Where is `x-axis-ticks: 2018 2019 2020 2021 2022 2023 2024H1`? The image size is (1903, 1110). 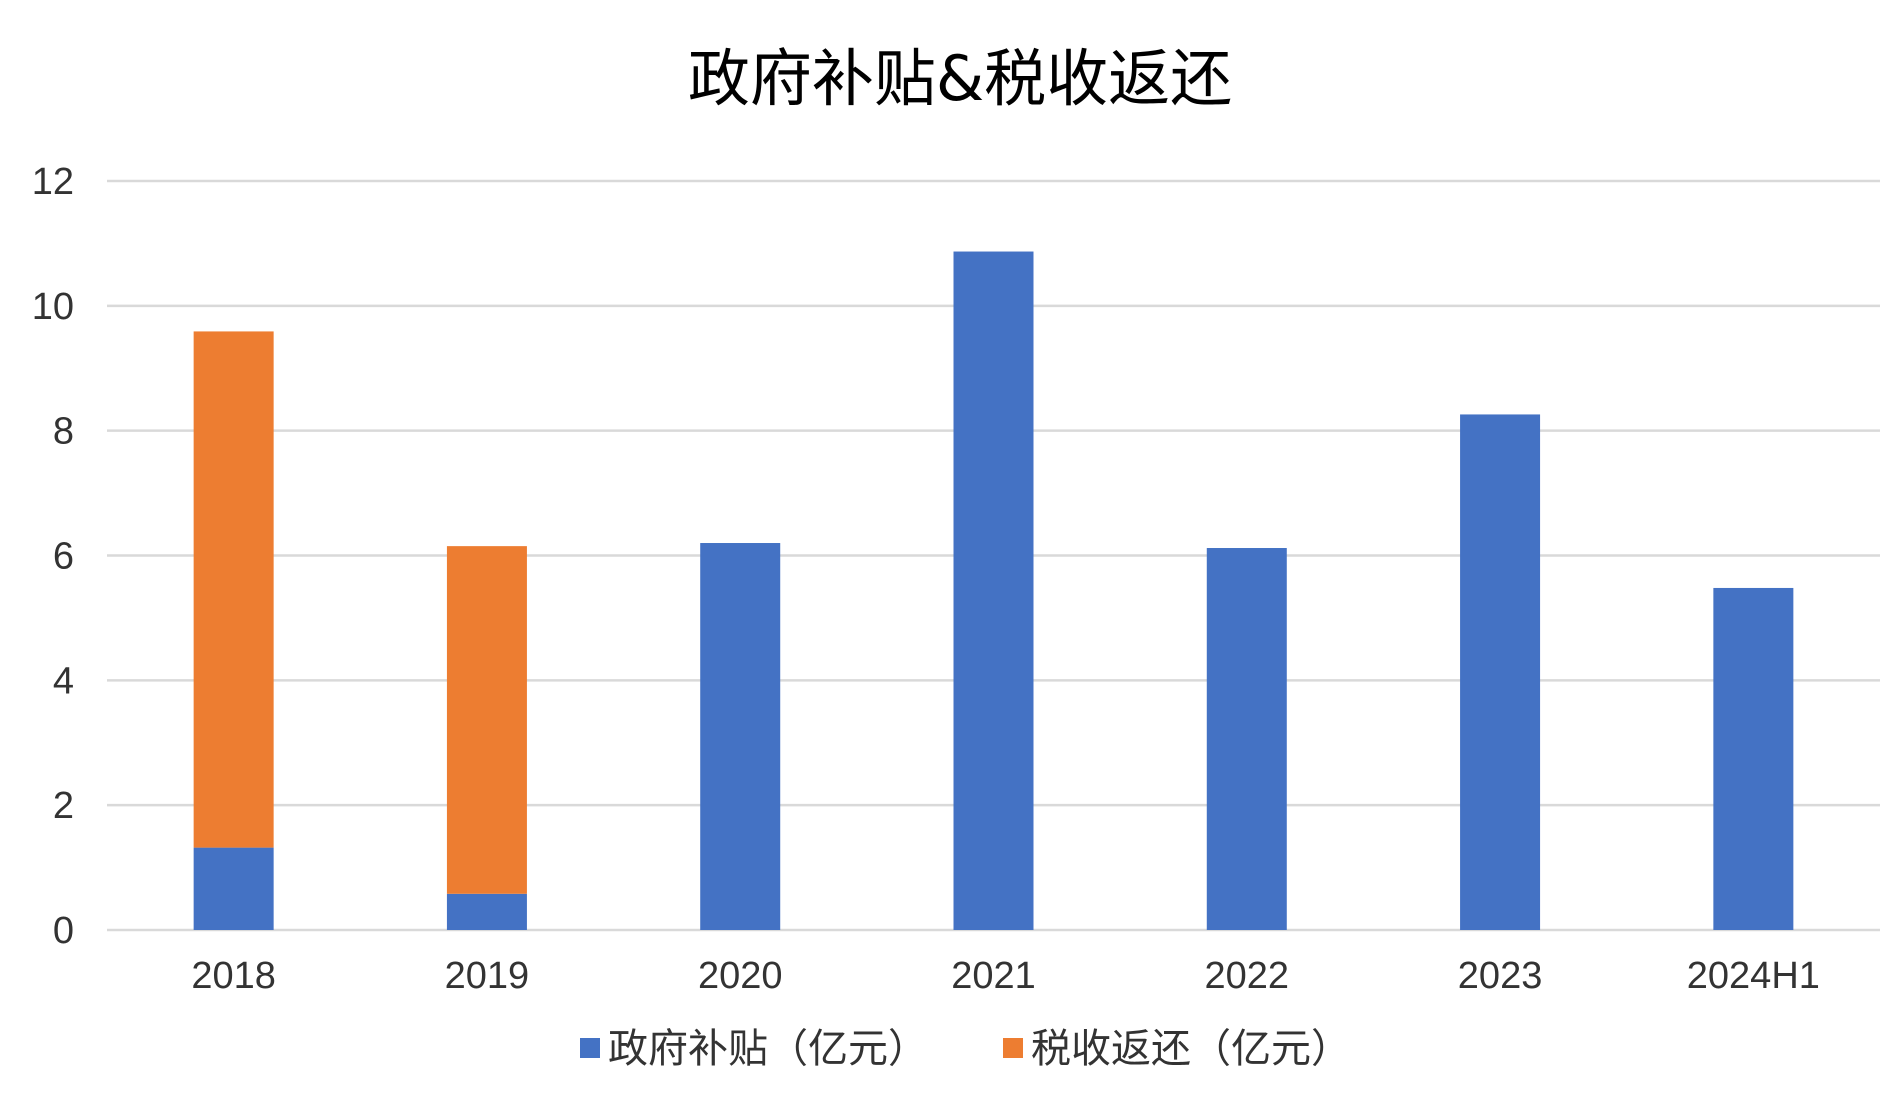 x-axis-ticks: 2018 2019 2020 2021 2022 2023 2024H1 is located at coordinates (1005, 976).